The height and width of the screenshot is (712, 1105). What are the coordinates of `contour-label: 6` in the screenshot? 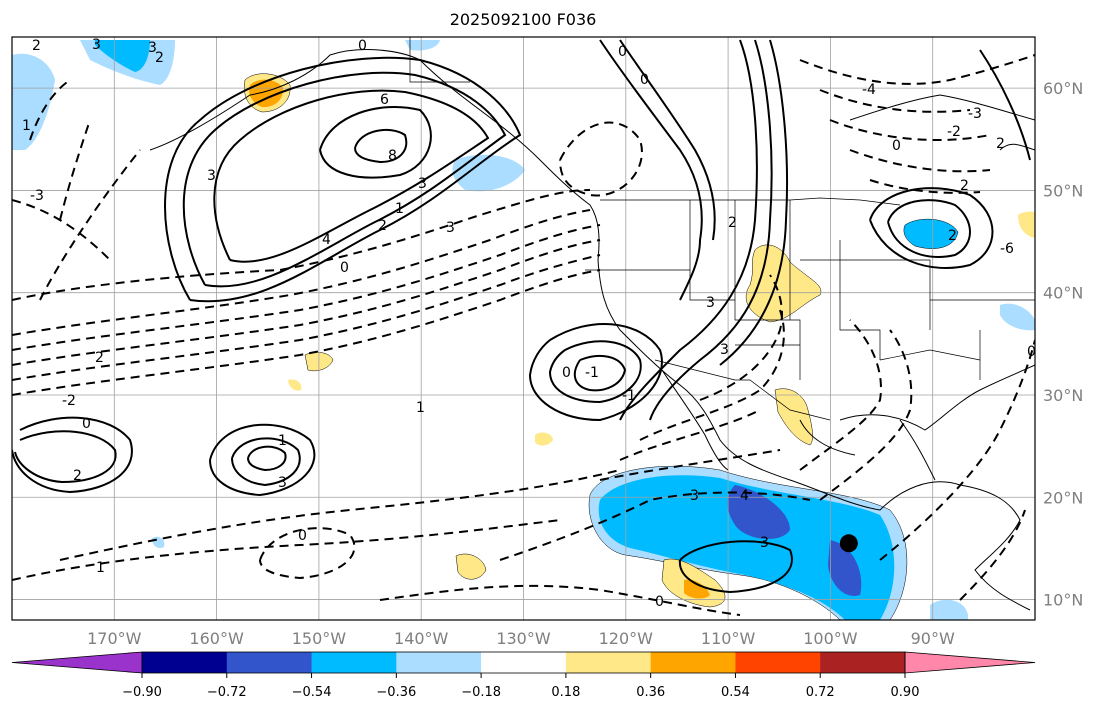 It's located at (384, 100).